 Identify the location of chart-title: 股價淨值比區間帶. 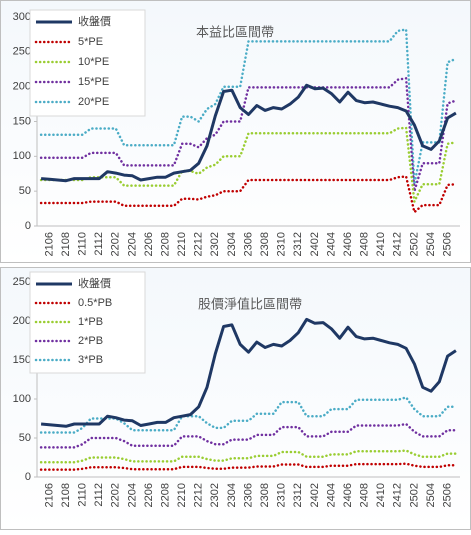
(250, 303).